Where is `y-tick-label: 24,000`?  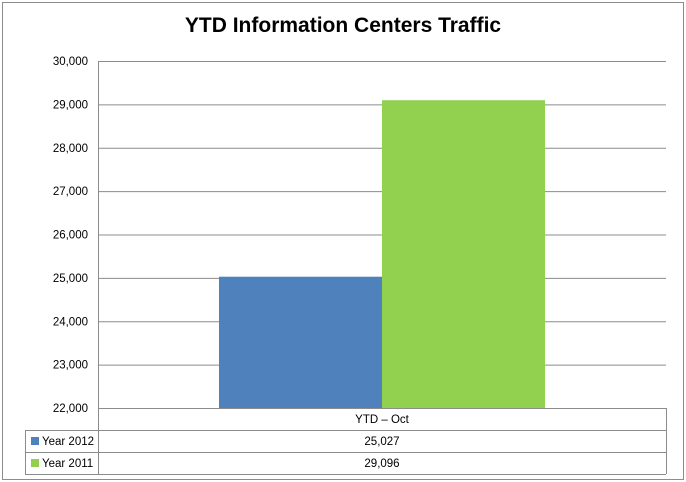 y-tick-label: 24,000 is located at coordinates (70, 322).